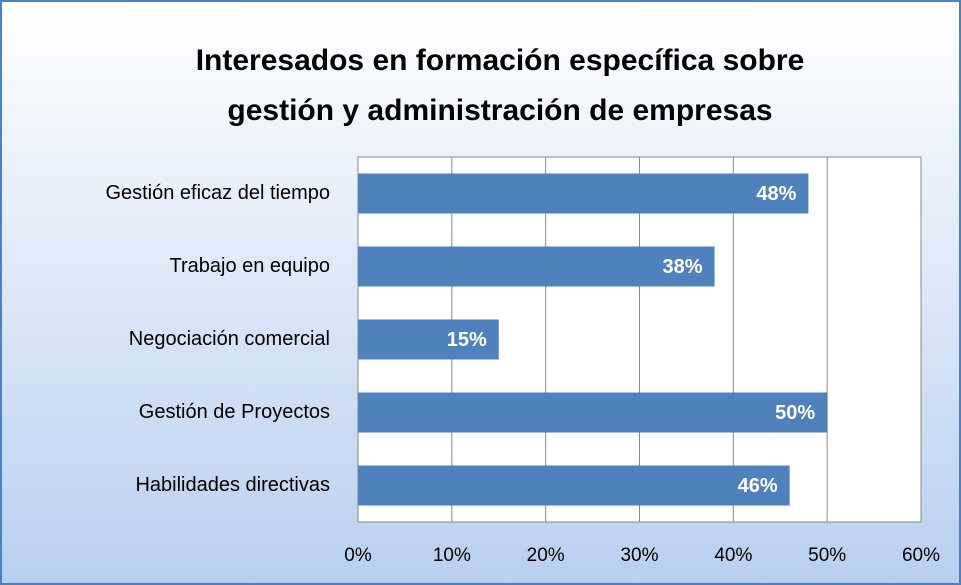 The width and height of the screenshot is (961, 585). Describe the element at coordinates (546, 555) in the screenshot. I see `x-tick-label: 20%` at that location.